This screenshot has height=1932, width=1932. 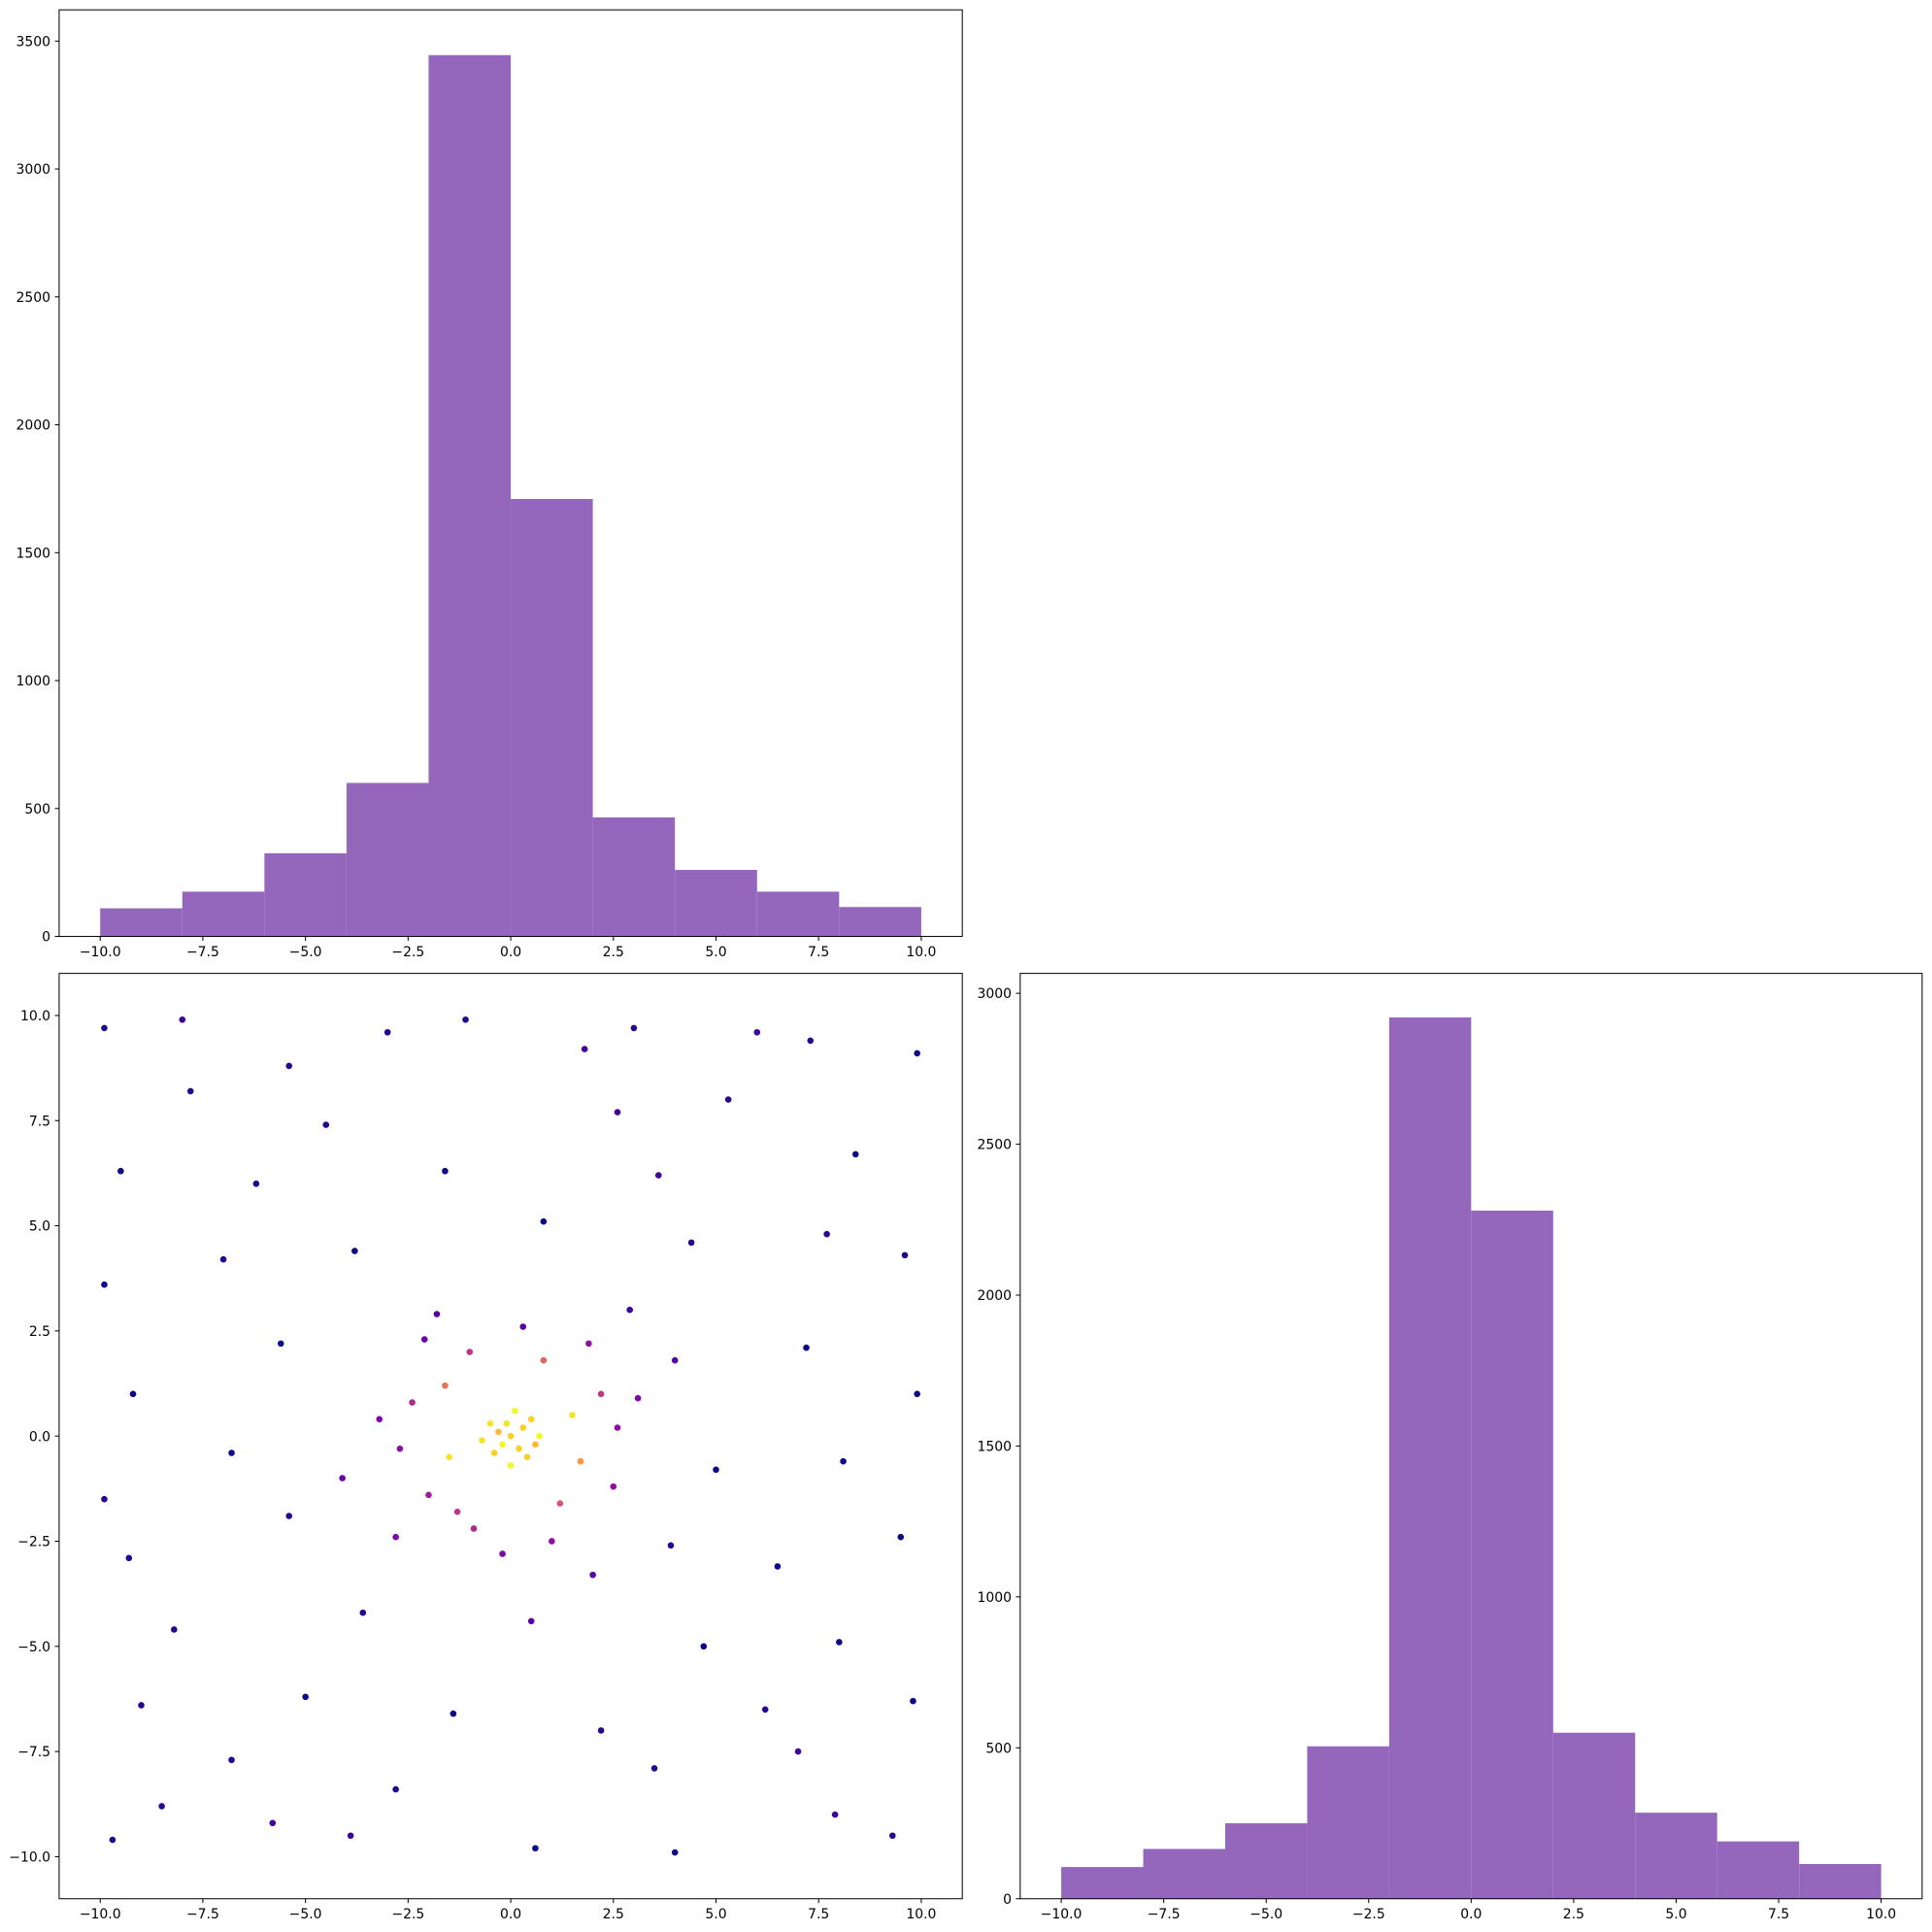 I want to click on y-tick-label: 10.0, so click(x=35, y=1017).